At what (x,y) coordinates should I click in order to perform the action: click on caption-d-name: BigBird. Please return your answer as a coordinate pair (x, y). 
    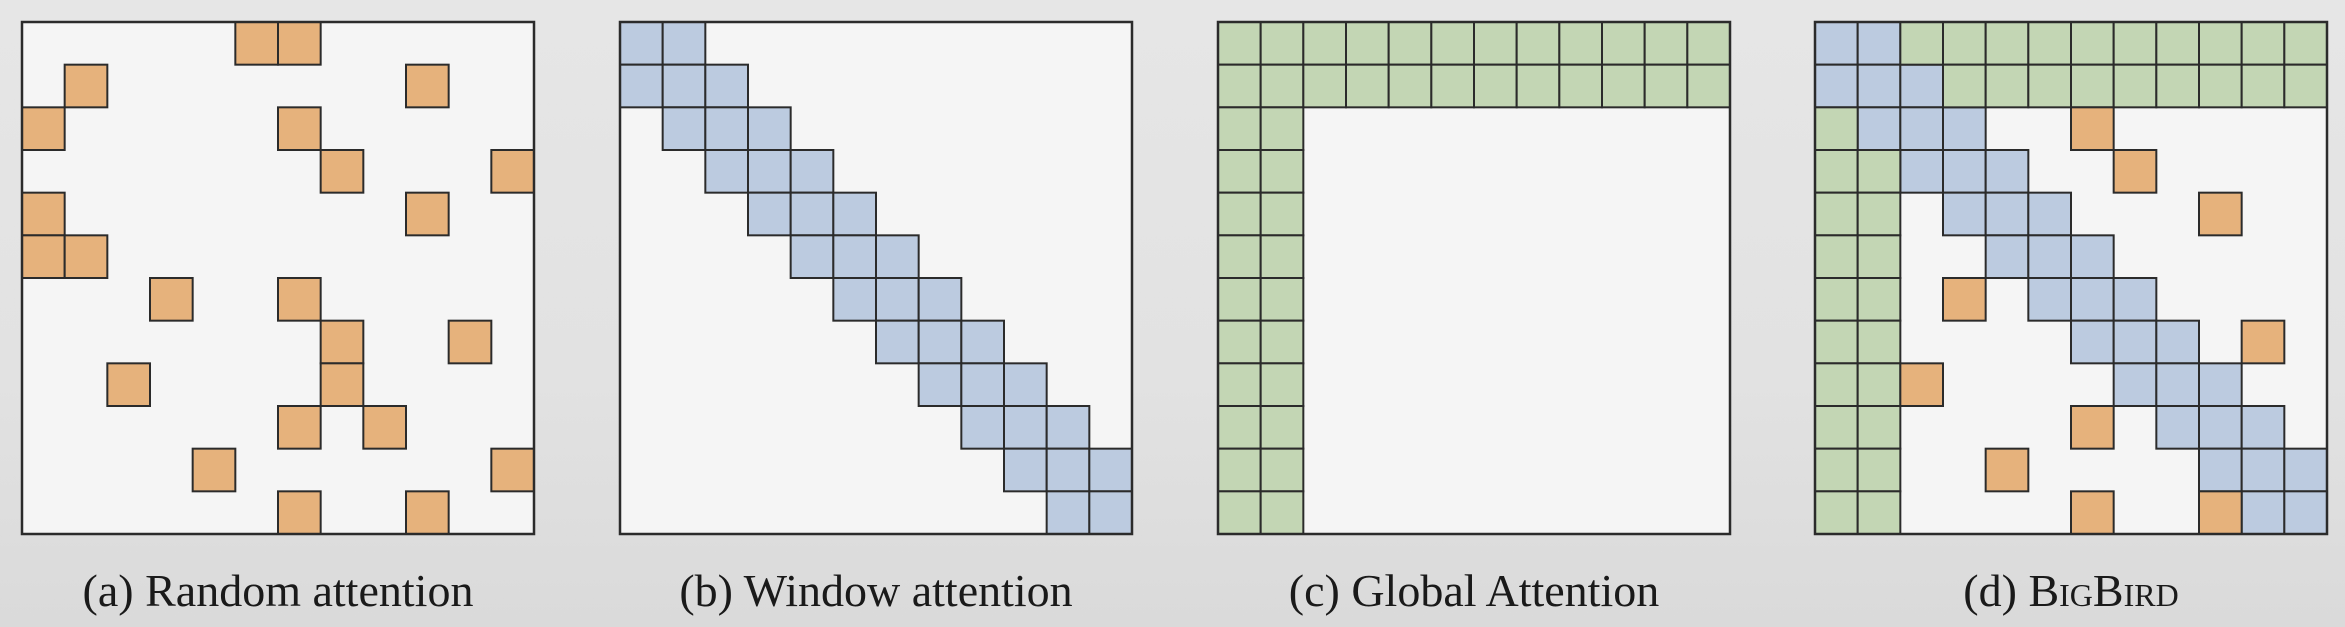
    Looking at the image, I should click on (2103, 590).